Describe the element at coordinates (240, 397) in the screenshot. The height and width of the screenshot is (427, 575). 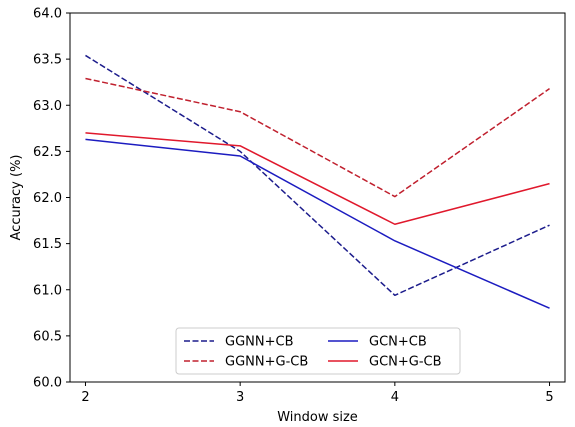
I see `x-tick-label: 3` at that location.